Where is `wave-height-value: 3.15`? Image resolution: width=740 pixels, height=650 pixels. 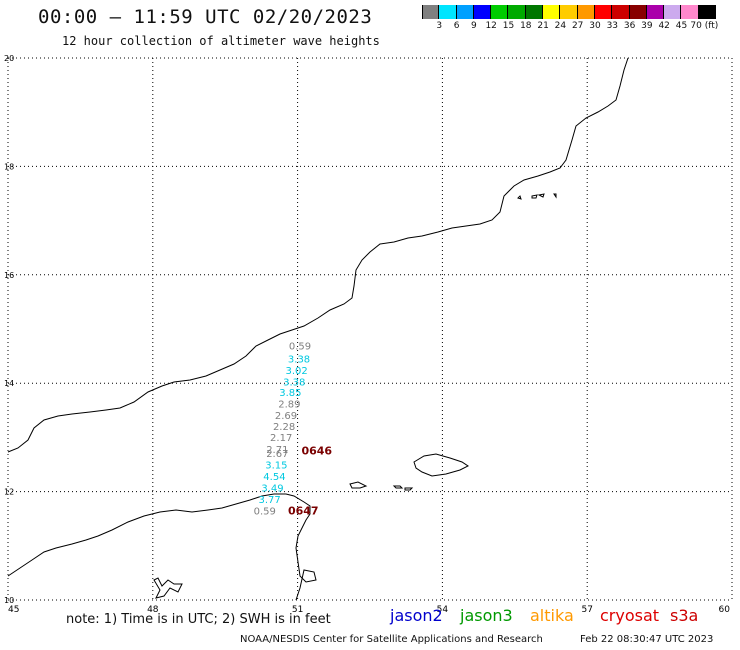
wave-height-value: 3.15 is located at coordinates (276, 465).